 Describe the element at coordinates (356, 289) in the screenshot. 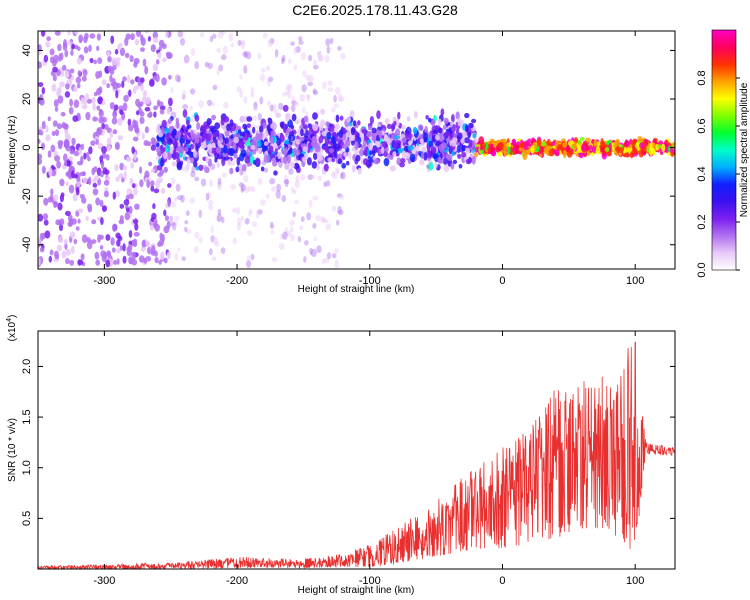

I see `spectrogram-x-axis-label: Height of straight line (km)` at that location.